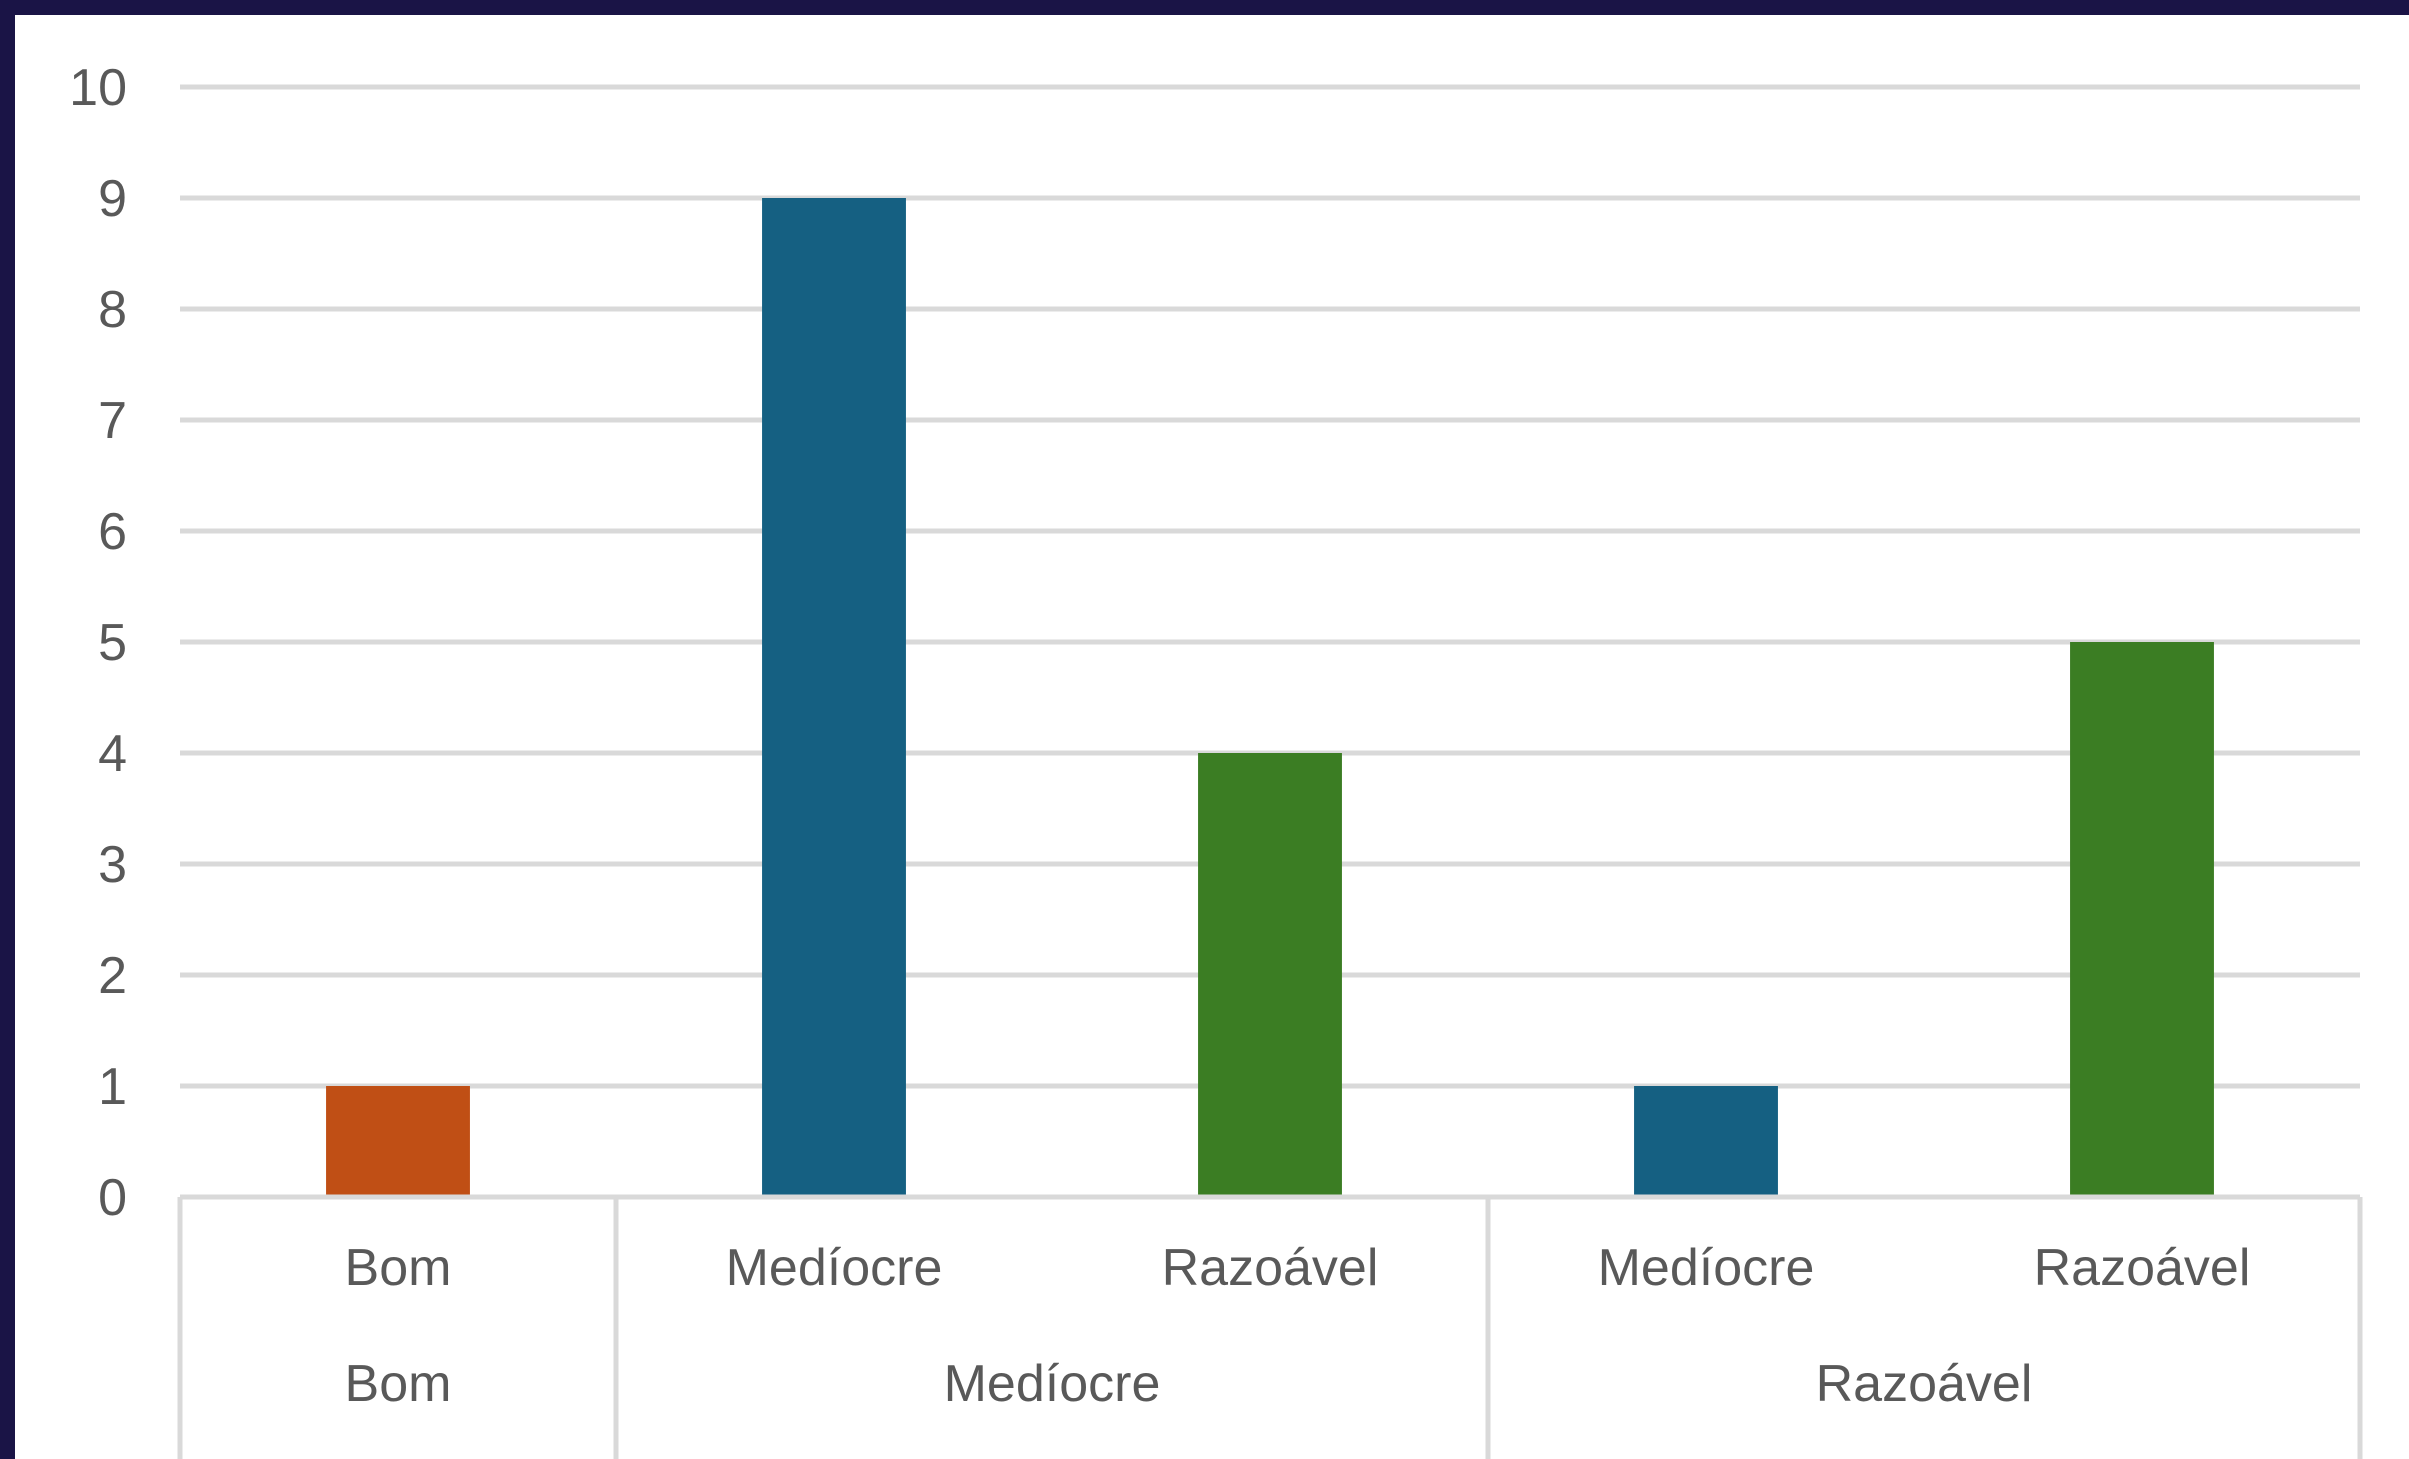 The height and width of the screenshot is (1459, 2409). I want to click on group-label: Medíocre, so click(1052, 1384).